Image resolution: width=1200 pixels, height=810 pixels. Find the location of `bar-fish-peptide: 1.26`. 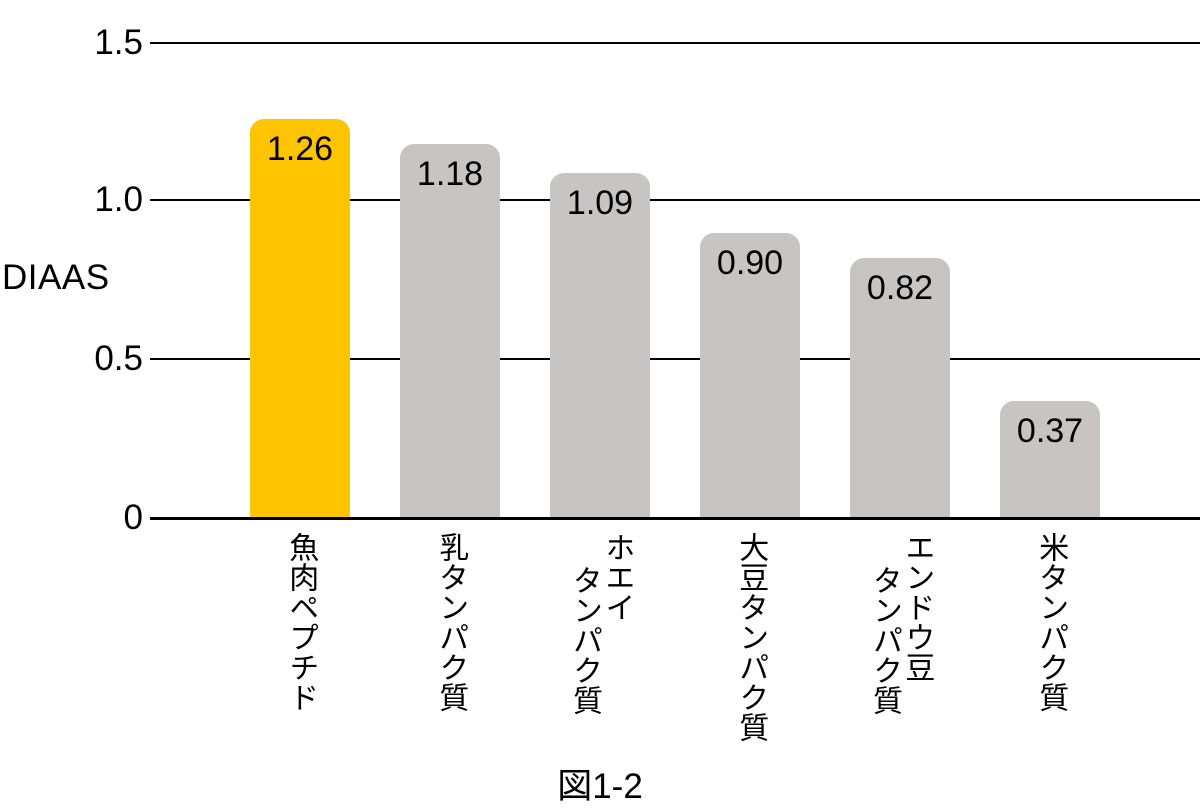

bar-fish-peptide: 1.26 is located at coordinates (300, 318).